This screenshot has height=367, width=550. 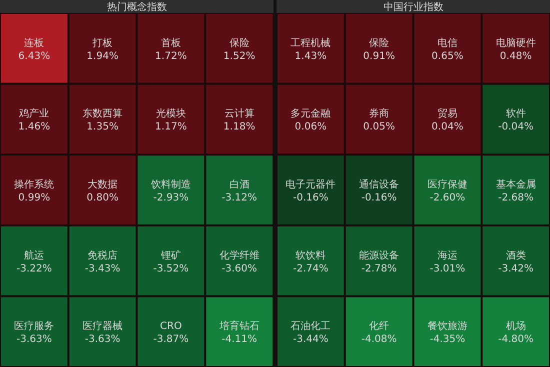 I want to click on data-label: -4.80%, so click(x=516, y=340).